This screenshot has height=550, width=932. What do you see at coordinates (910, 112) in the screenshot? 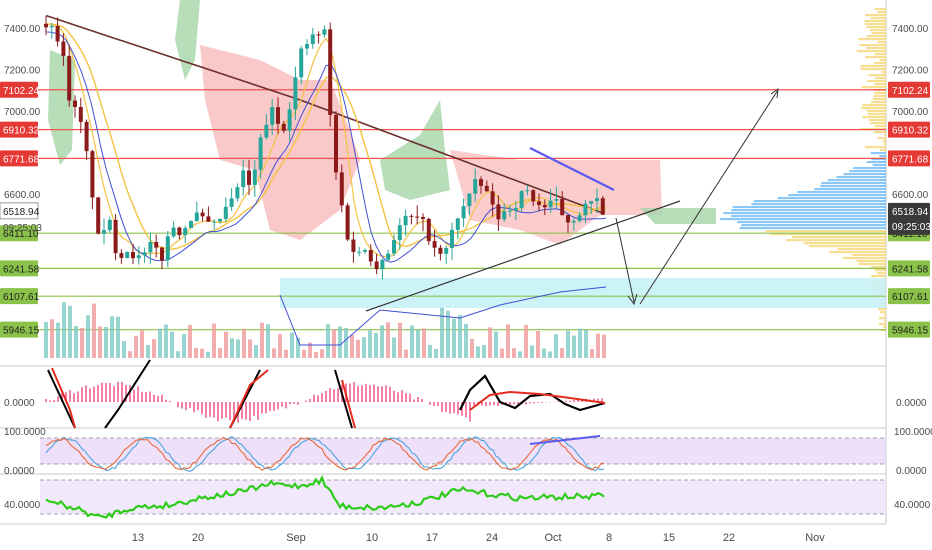
I see `right-axis-tick-label: 7000.00` at bounding box center [910, 112].